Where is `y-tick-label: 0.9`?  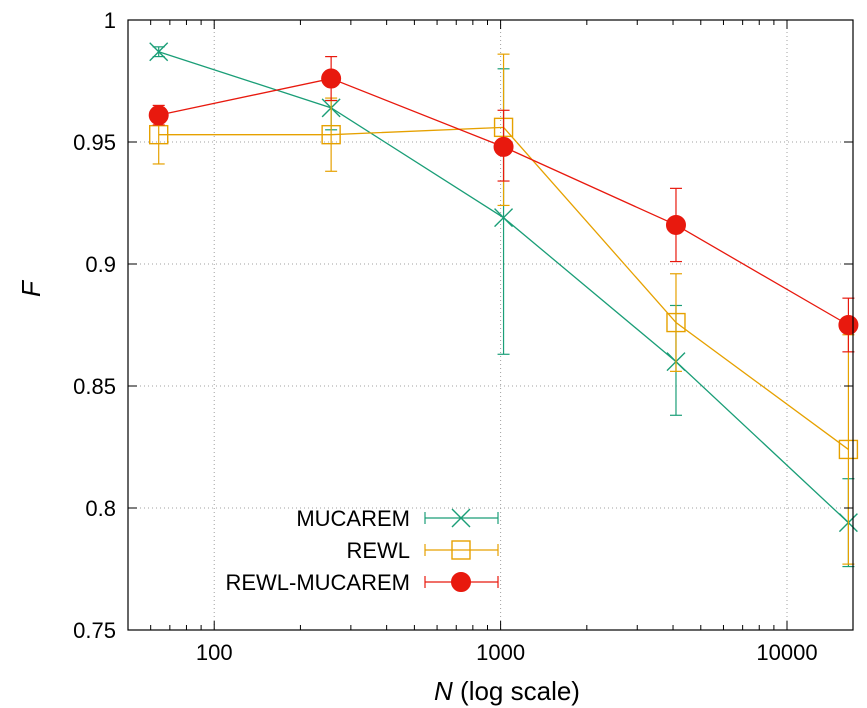 y-tick-label: 0.9 is located at coordinates (100, 264).